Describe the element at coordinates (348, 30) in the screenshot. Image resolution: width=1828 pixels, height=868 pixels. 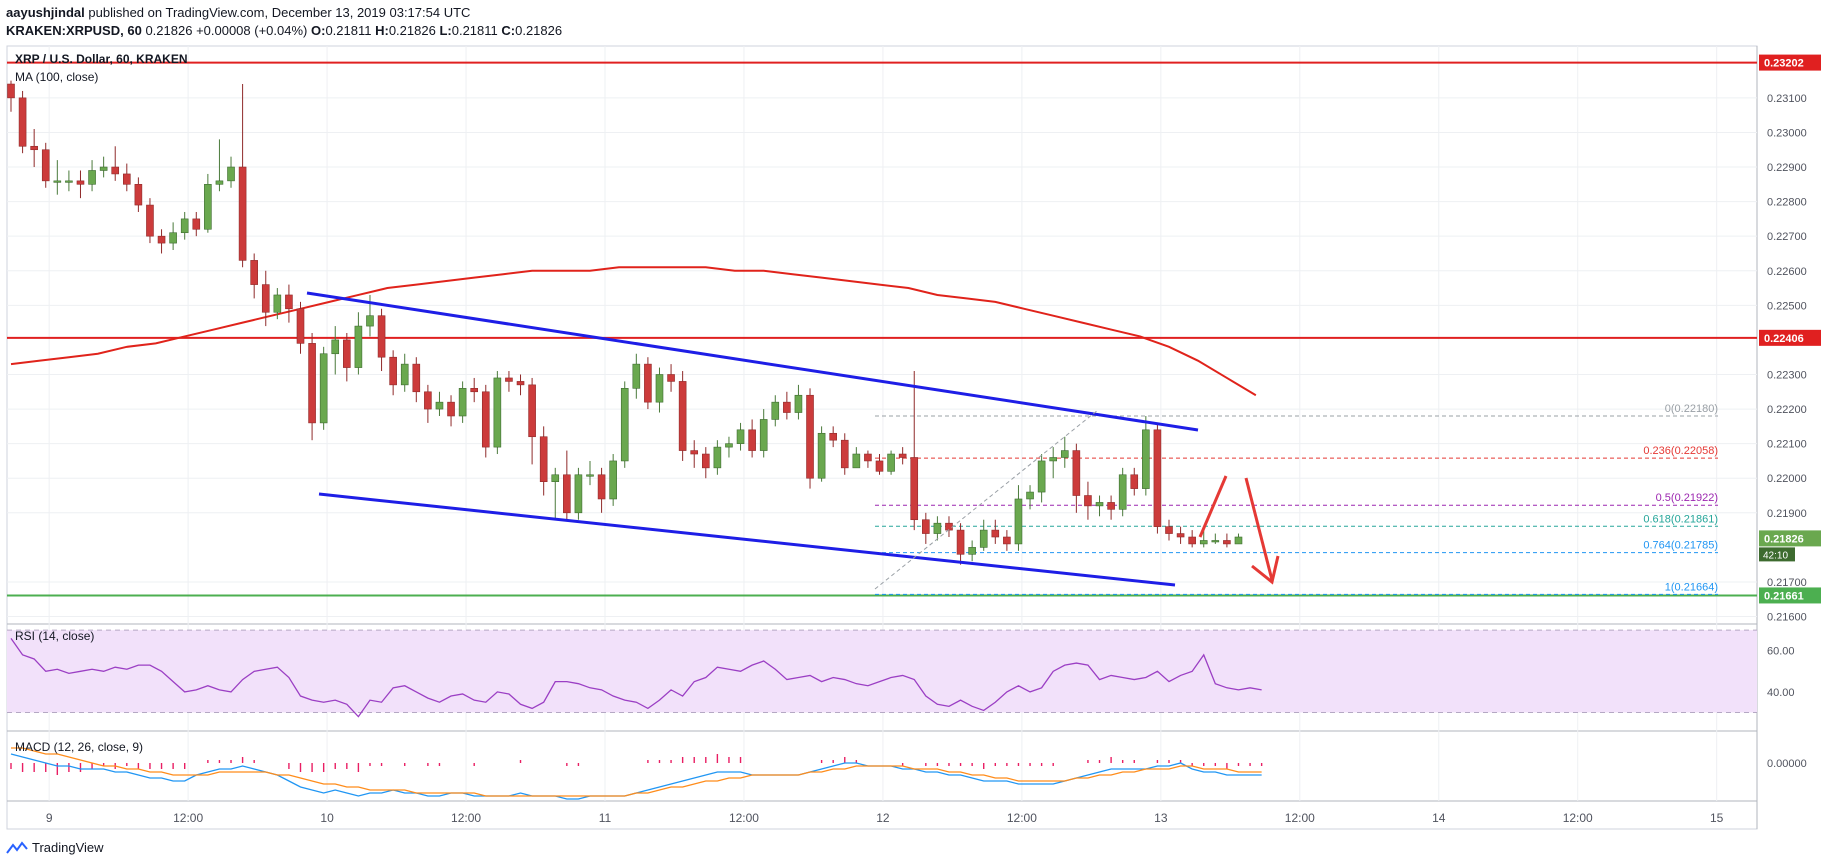
I see `open-value: 0.21811` at that location.